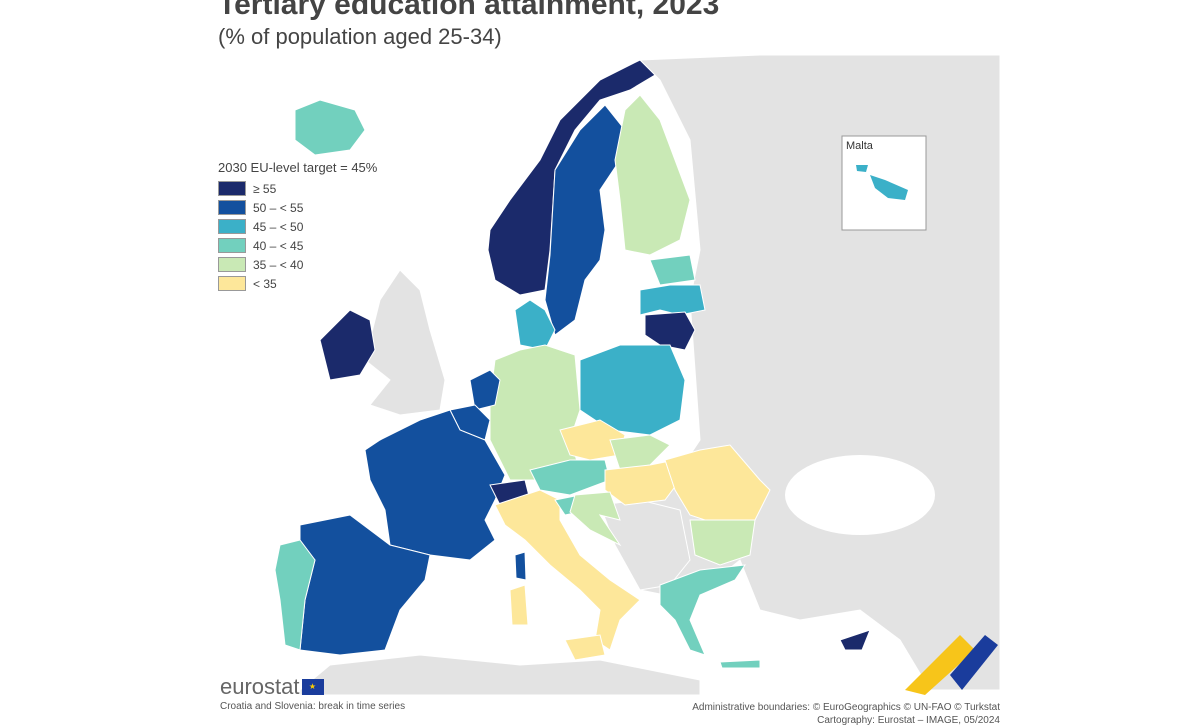  I want to click on iceland, so click(330, 127).